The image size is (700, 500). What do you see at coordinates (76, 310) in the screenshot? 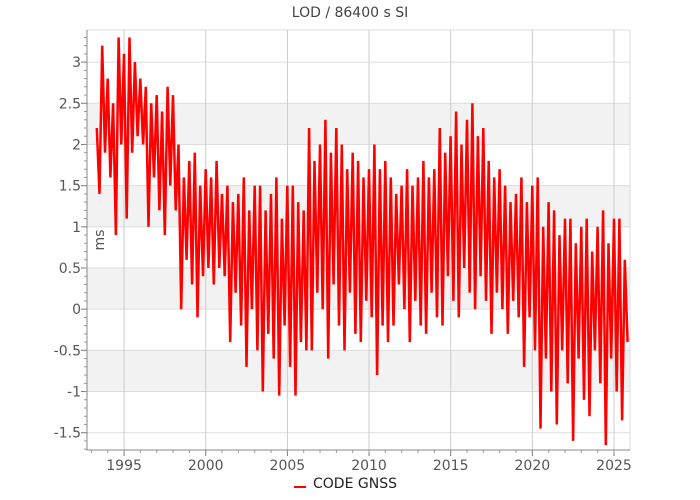
I see `y-tick-label: 0` at bounding box center [76, 310].